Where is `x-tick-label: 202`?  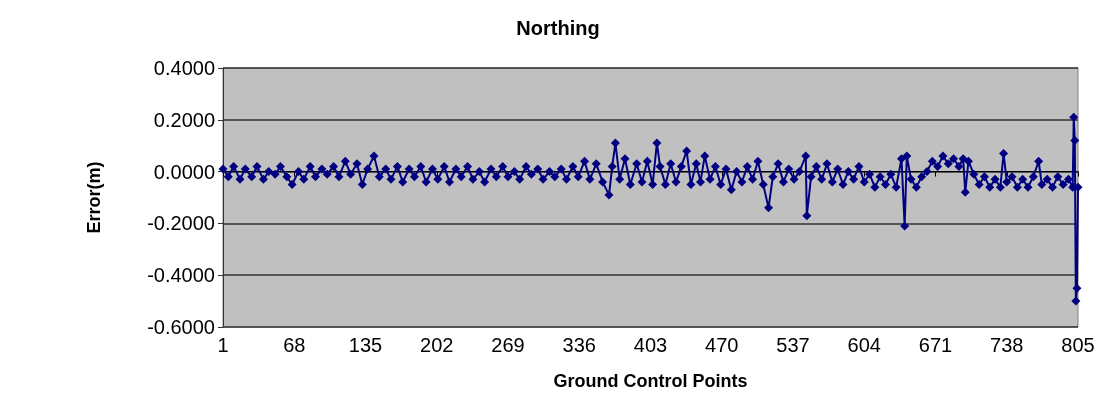
x-tick-label: 202 is located at coordinates (437, 345).